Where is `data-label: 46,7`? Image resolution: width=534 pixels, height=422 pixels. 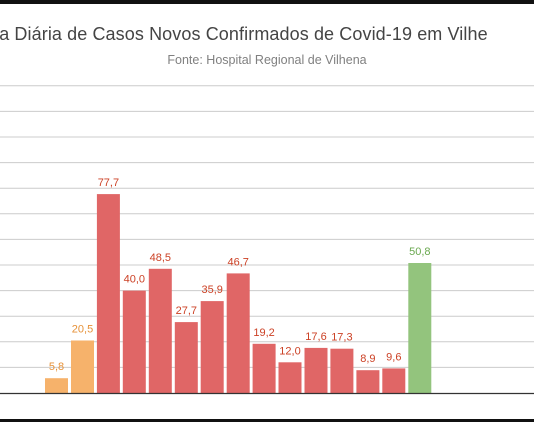 data-label: 46,7 is located at coordinates (237, 262).